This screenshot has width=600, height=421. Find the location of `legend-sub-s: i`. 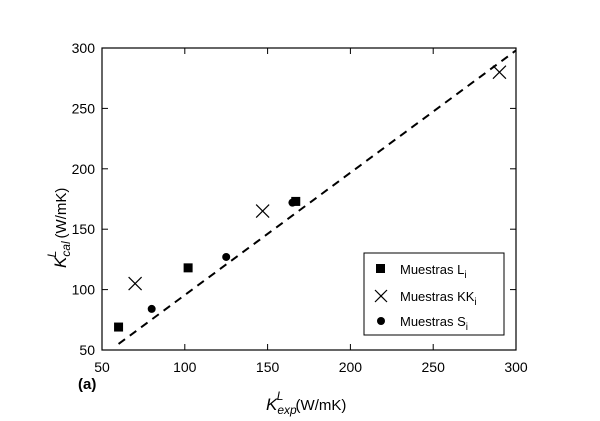

legend-sub-s: i is located at coordinates (467, 327).